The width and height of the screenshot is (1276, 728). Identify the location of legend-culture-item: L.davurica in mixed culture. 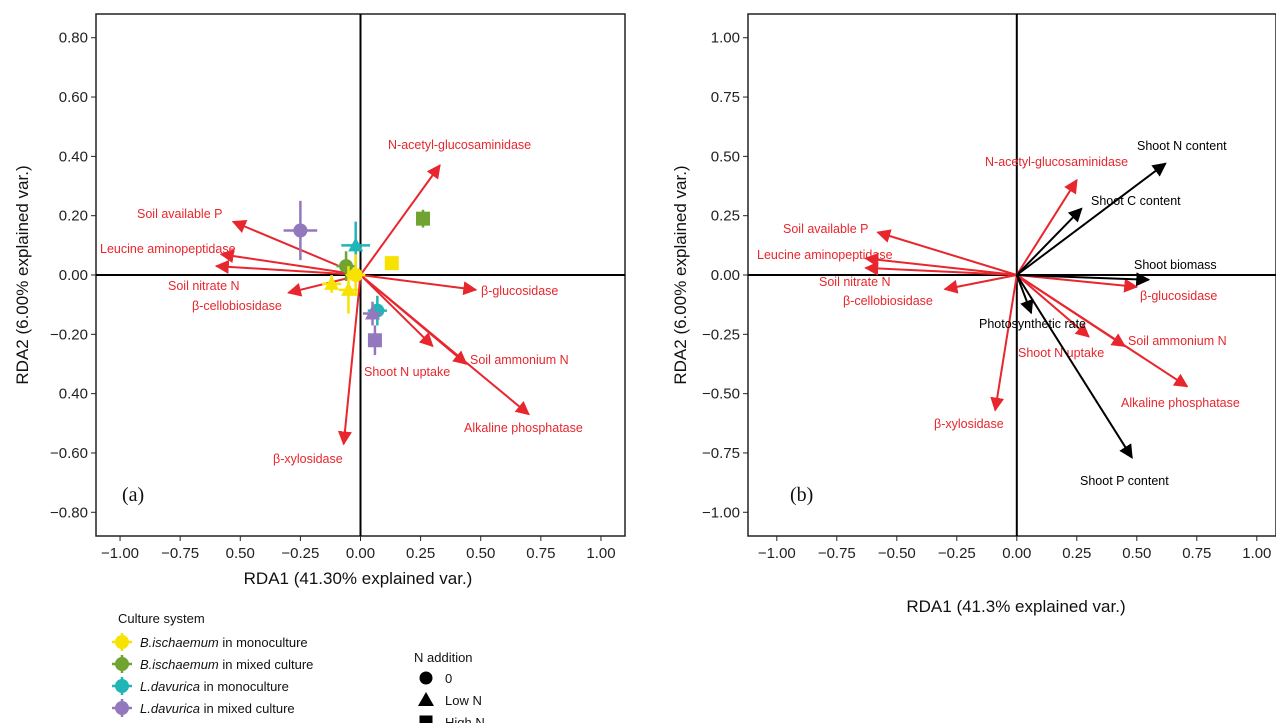
(203, 708).